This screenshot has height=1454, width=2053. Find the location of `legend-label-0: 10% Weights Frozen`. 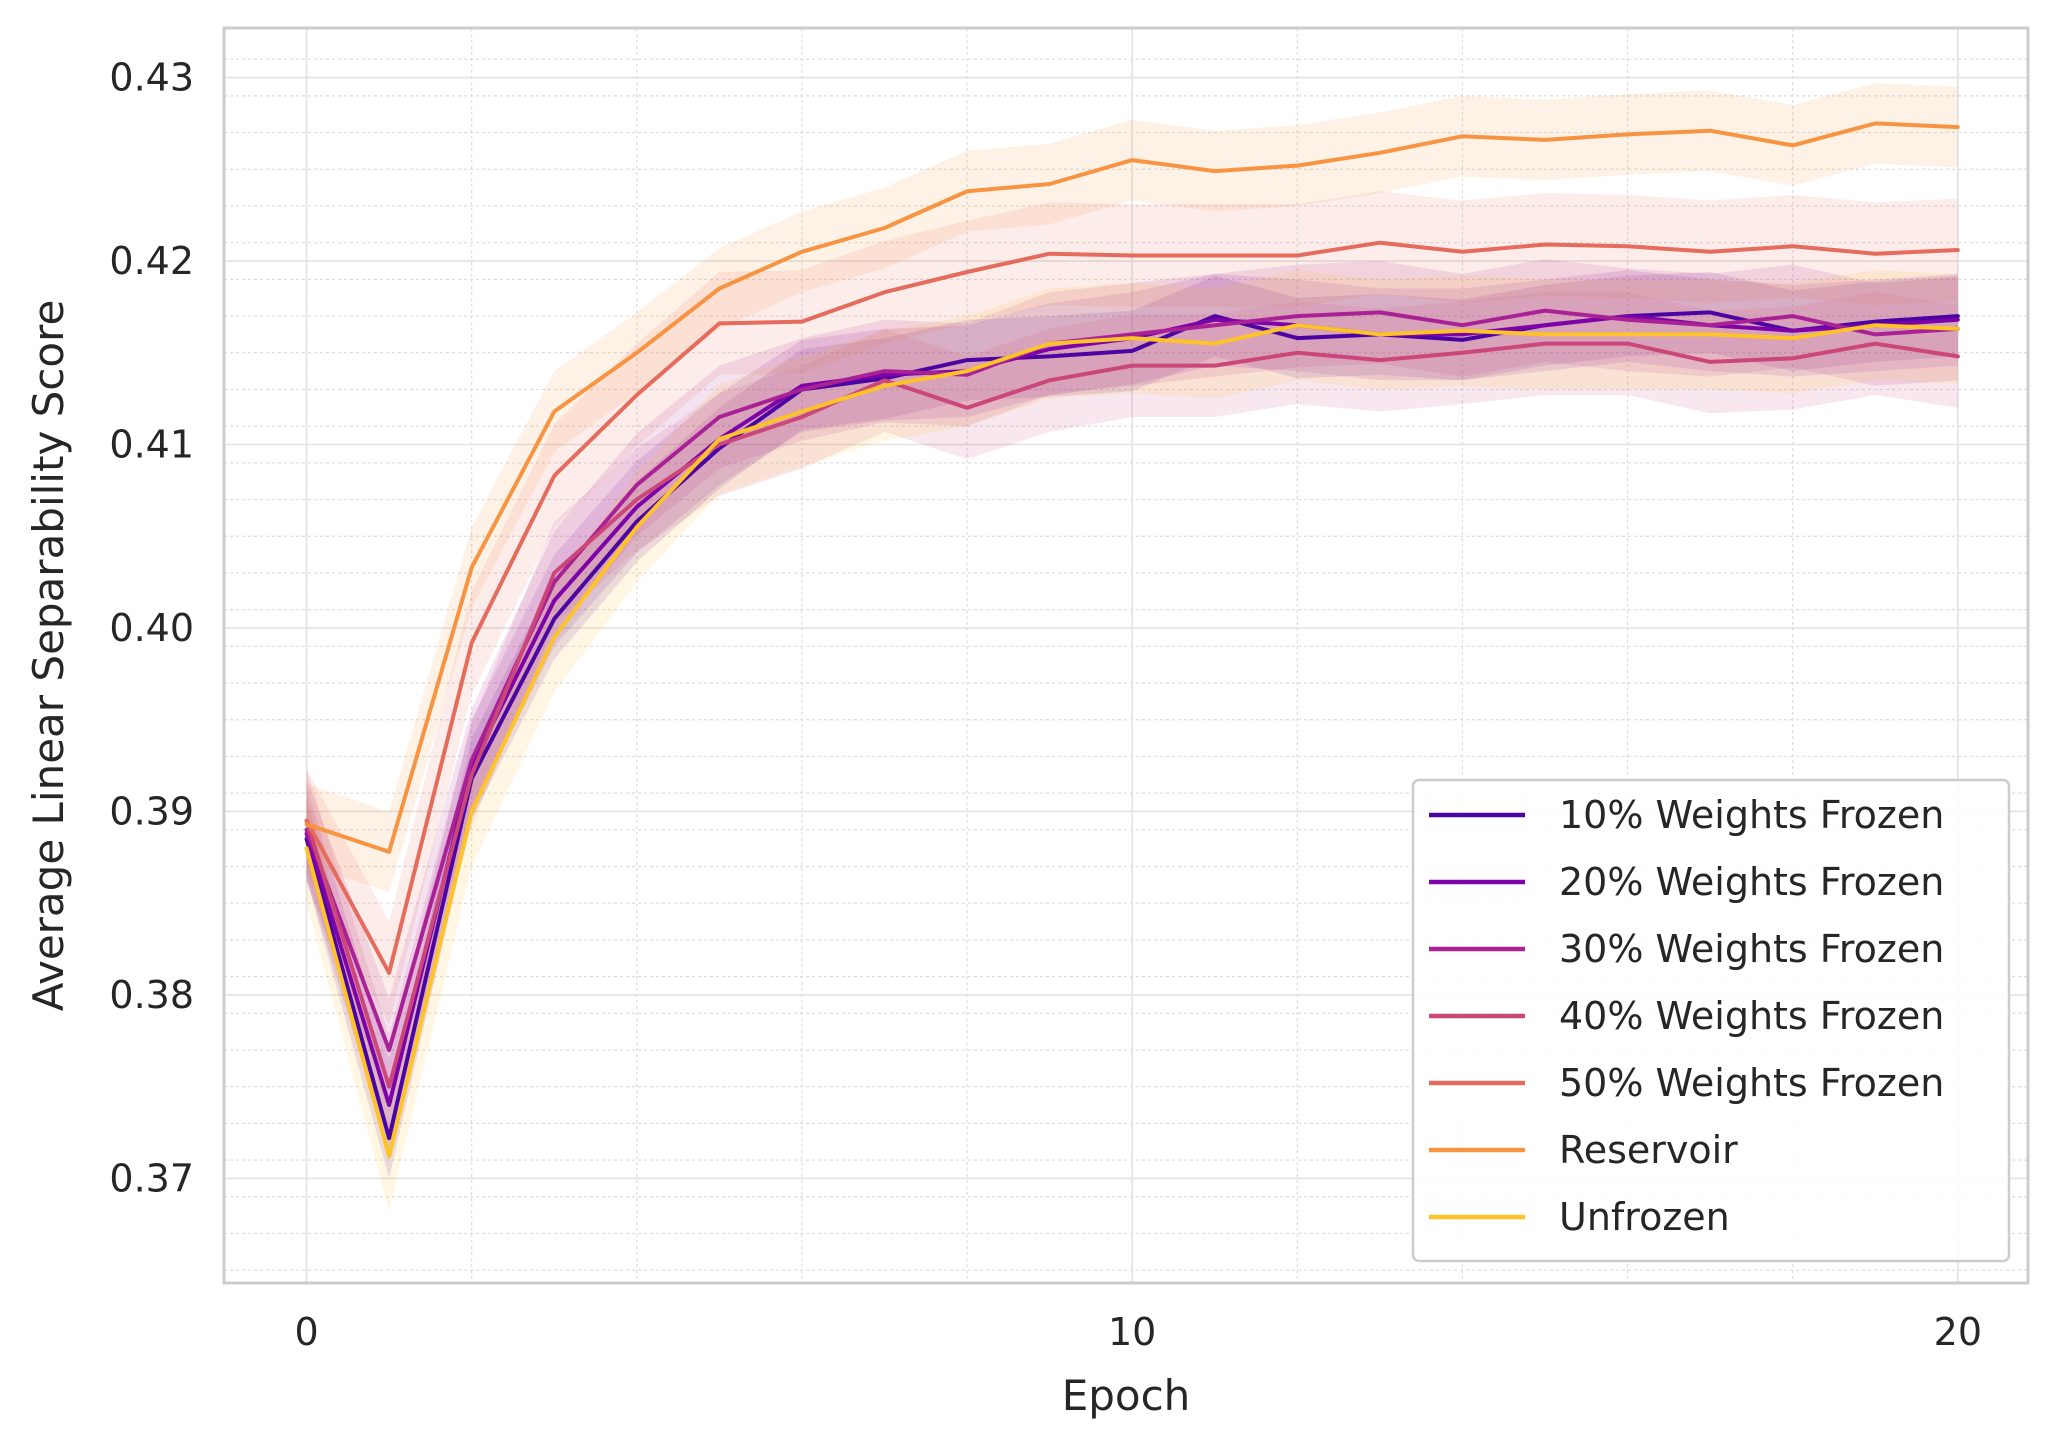

legend-label-0: 10% Weights Frozen is located at coordinates (1751, 815).